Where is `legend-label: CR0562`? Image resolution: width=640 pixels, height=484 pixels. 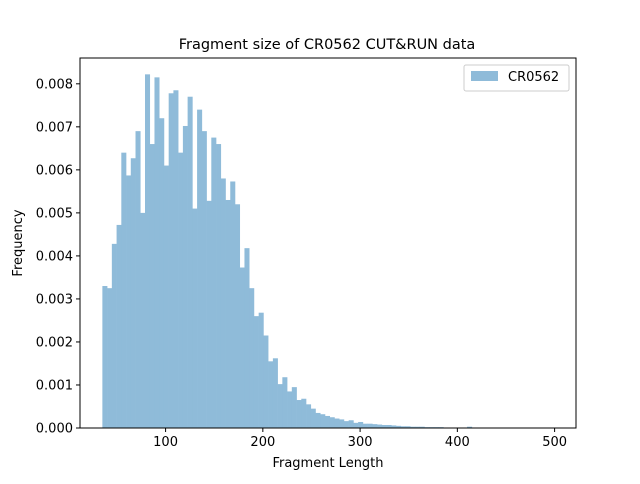
legend-label: CR0562 is located at coordinates (533, 77).